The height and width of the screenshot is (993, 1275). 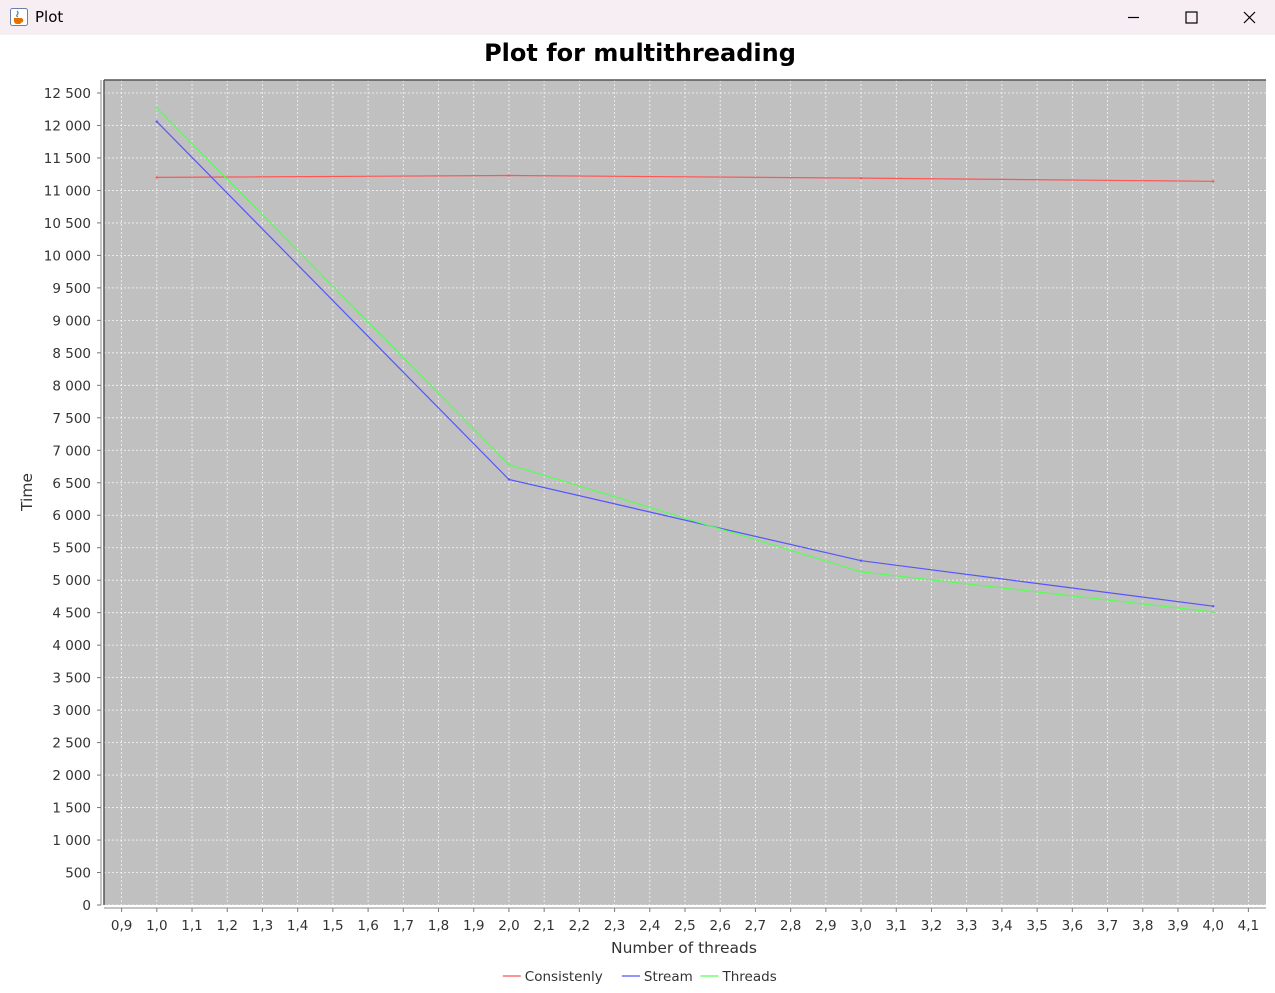 What do you see at coordinates (564, 977) in the screenshot?
I see `legend-label-consistenly: Consistenly` at bounding box center [564, 977].